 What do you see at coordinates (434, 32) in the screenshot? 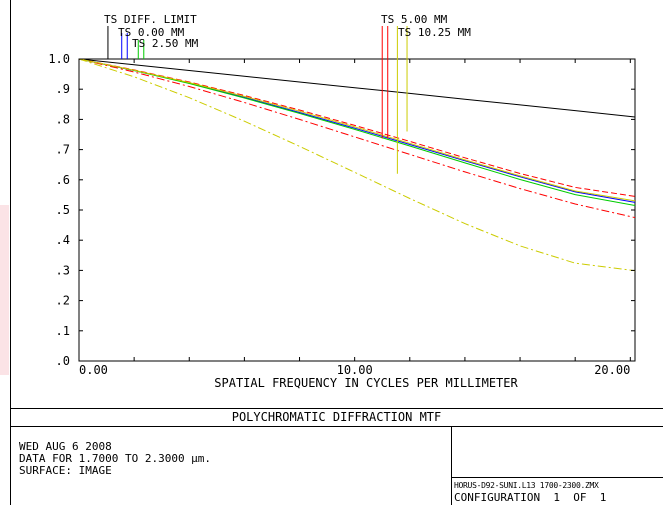
I see `legend-label: TS 10.25 MM` at bounding box center [434, 32].